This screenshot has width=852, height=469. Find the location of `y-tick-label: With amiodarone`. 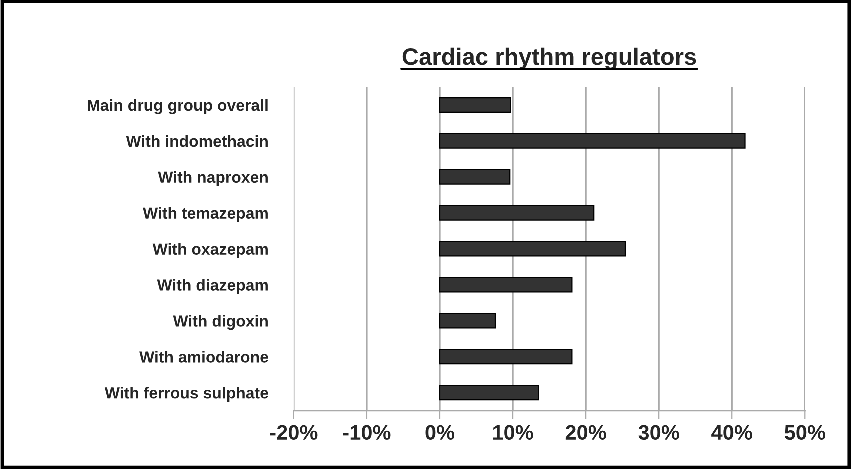

y-tick-label: With amiodarone is located at coordinates (204, 357).